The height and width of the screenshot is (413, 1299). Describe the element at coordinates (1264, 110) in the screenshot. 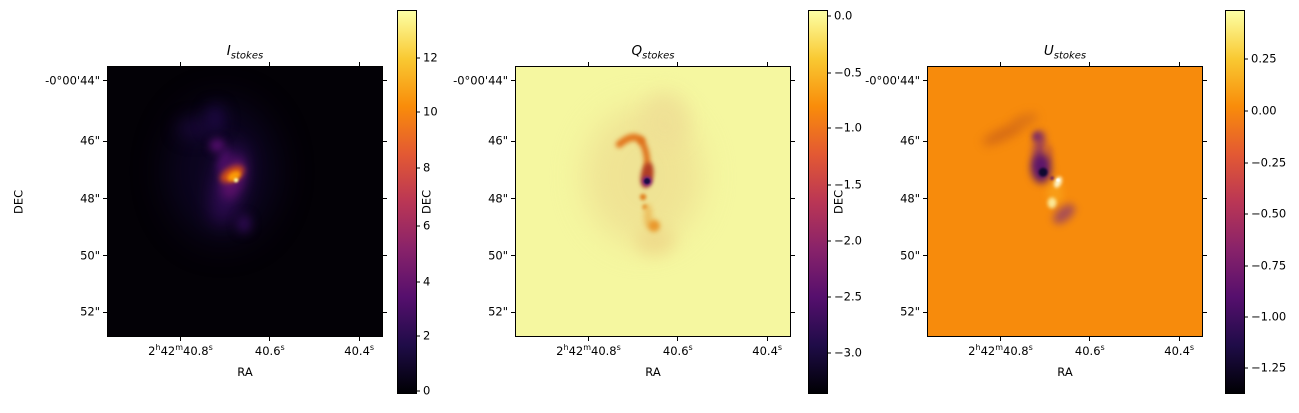

I see `colorbar-tick-label: 0.00` at that location.